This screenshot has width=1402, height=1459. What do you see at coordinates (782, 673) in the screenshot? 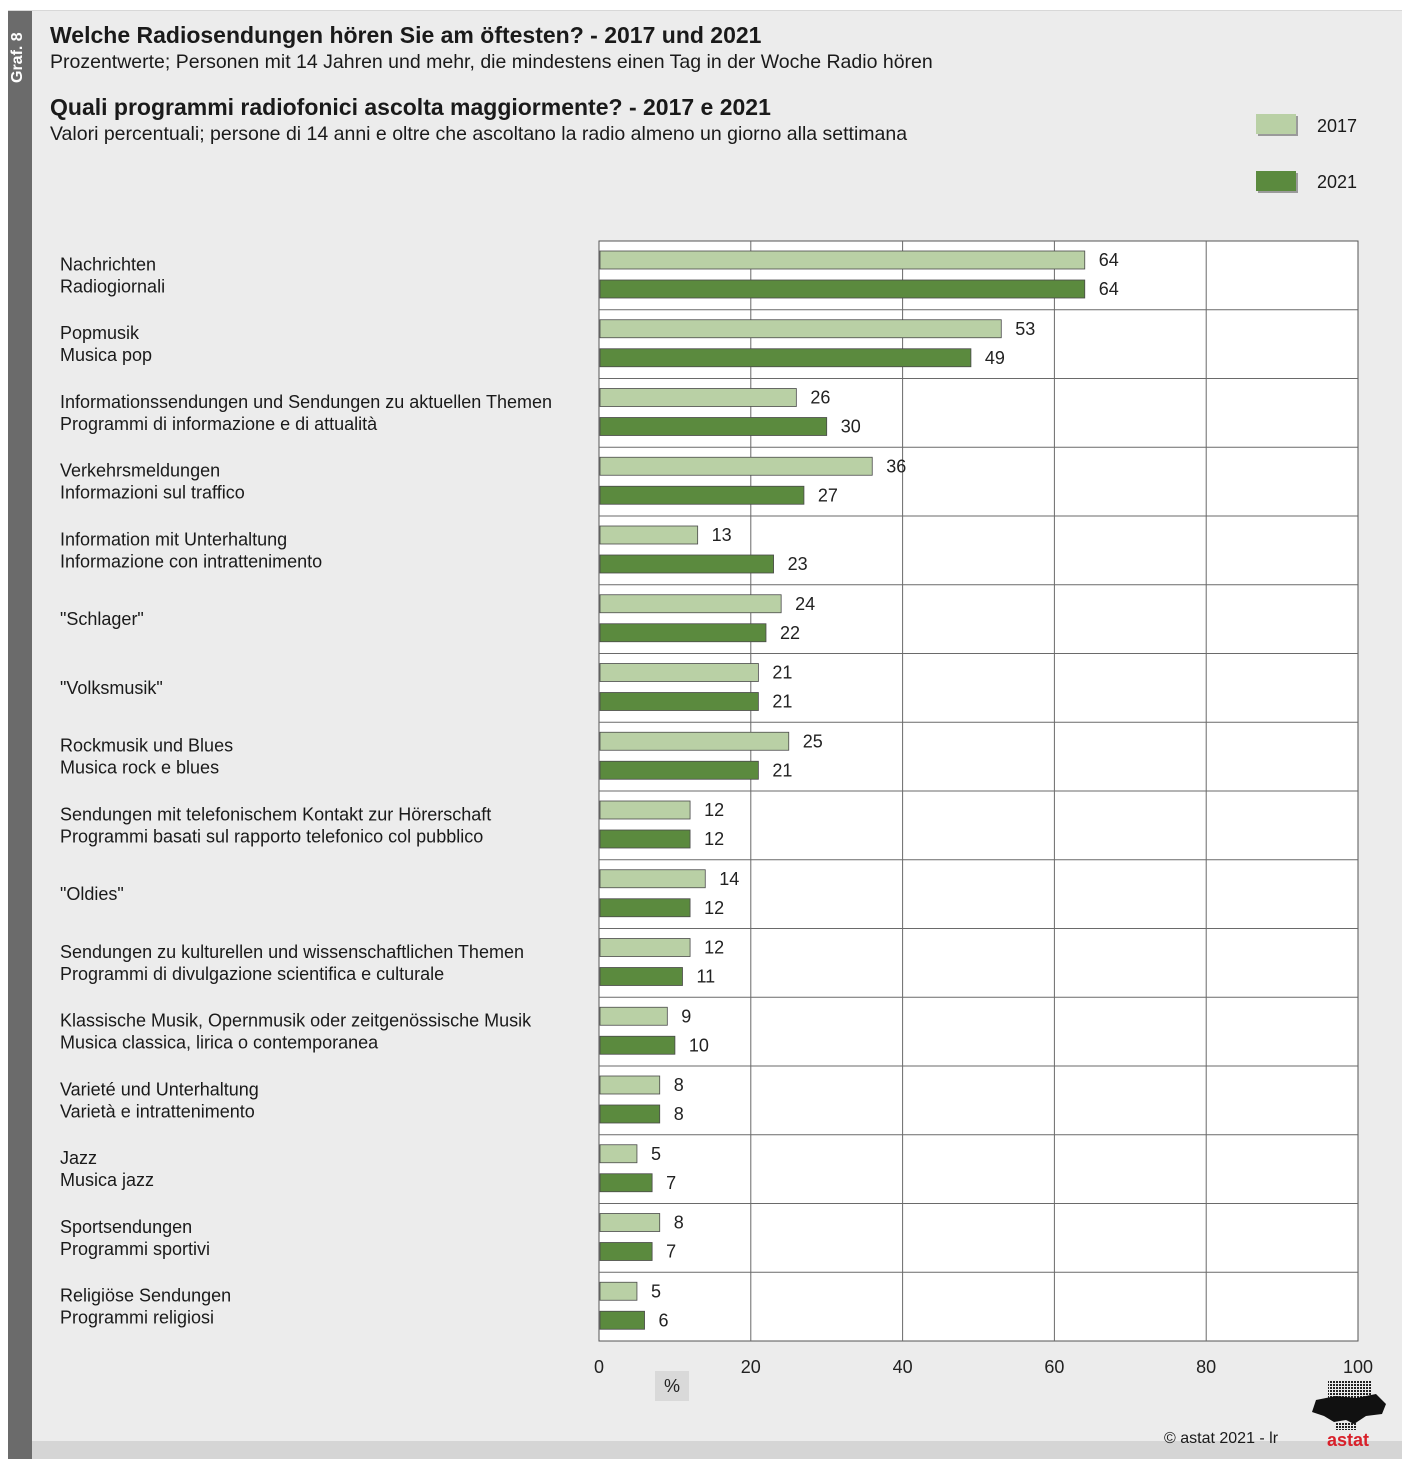
I see `value-label-2017: 21` at bounding box center [782, 673].